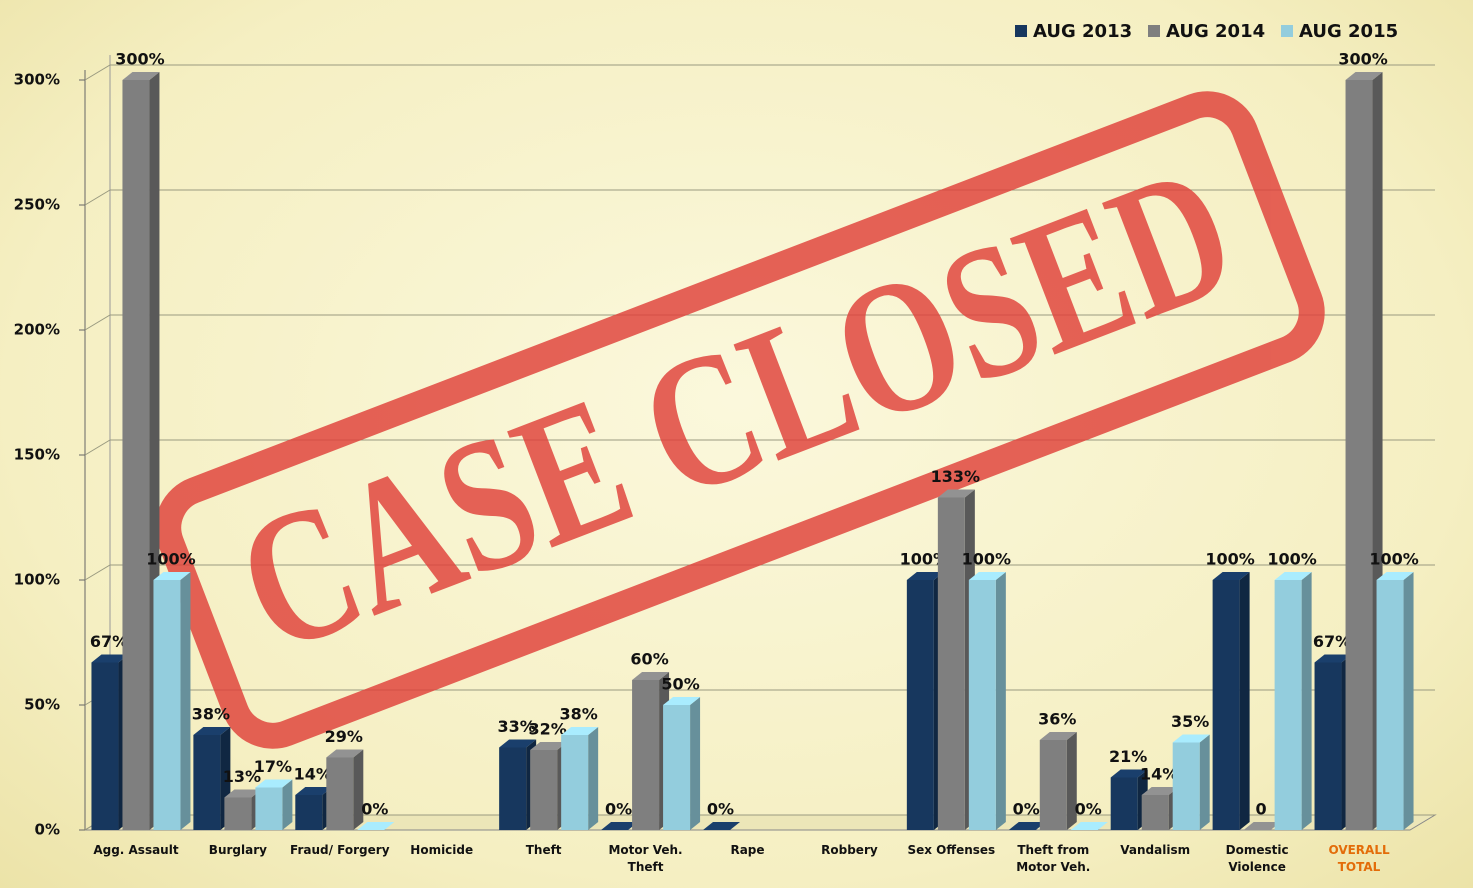  I want to click on x-tick-label: Burglary, so click(237, 850).